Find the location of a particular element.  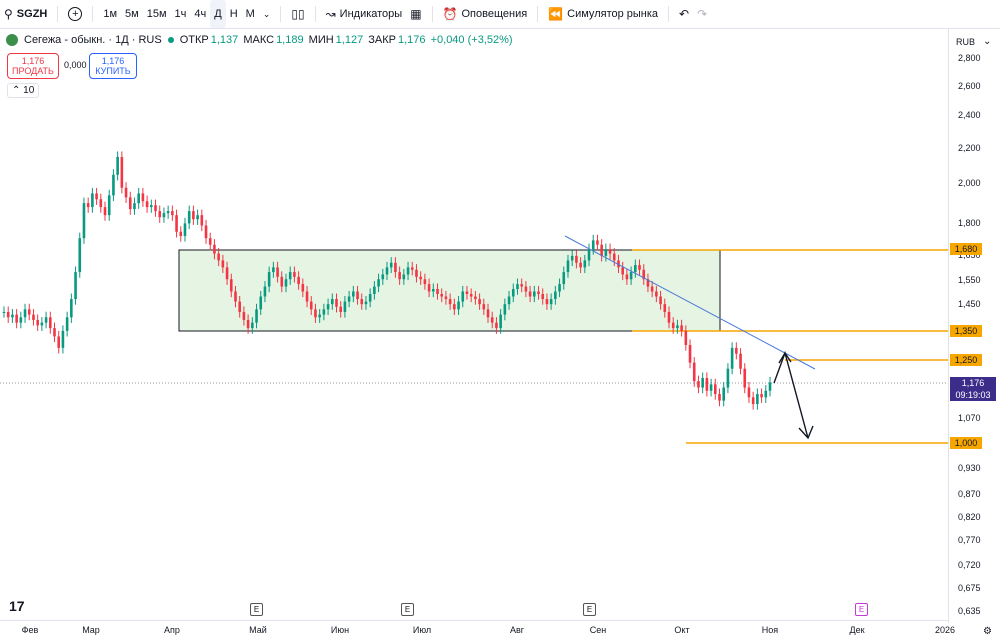

change-value: +0,040 (+3,52%) is located at coordinates (471, 40).